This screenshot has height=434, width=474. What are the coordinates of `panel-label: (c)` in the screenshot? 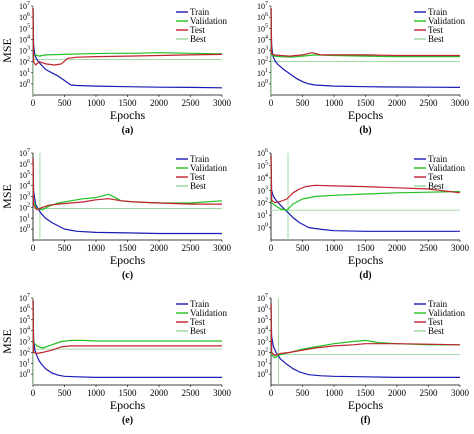 It's located at (127, 275).